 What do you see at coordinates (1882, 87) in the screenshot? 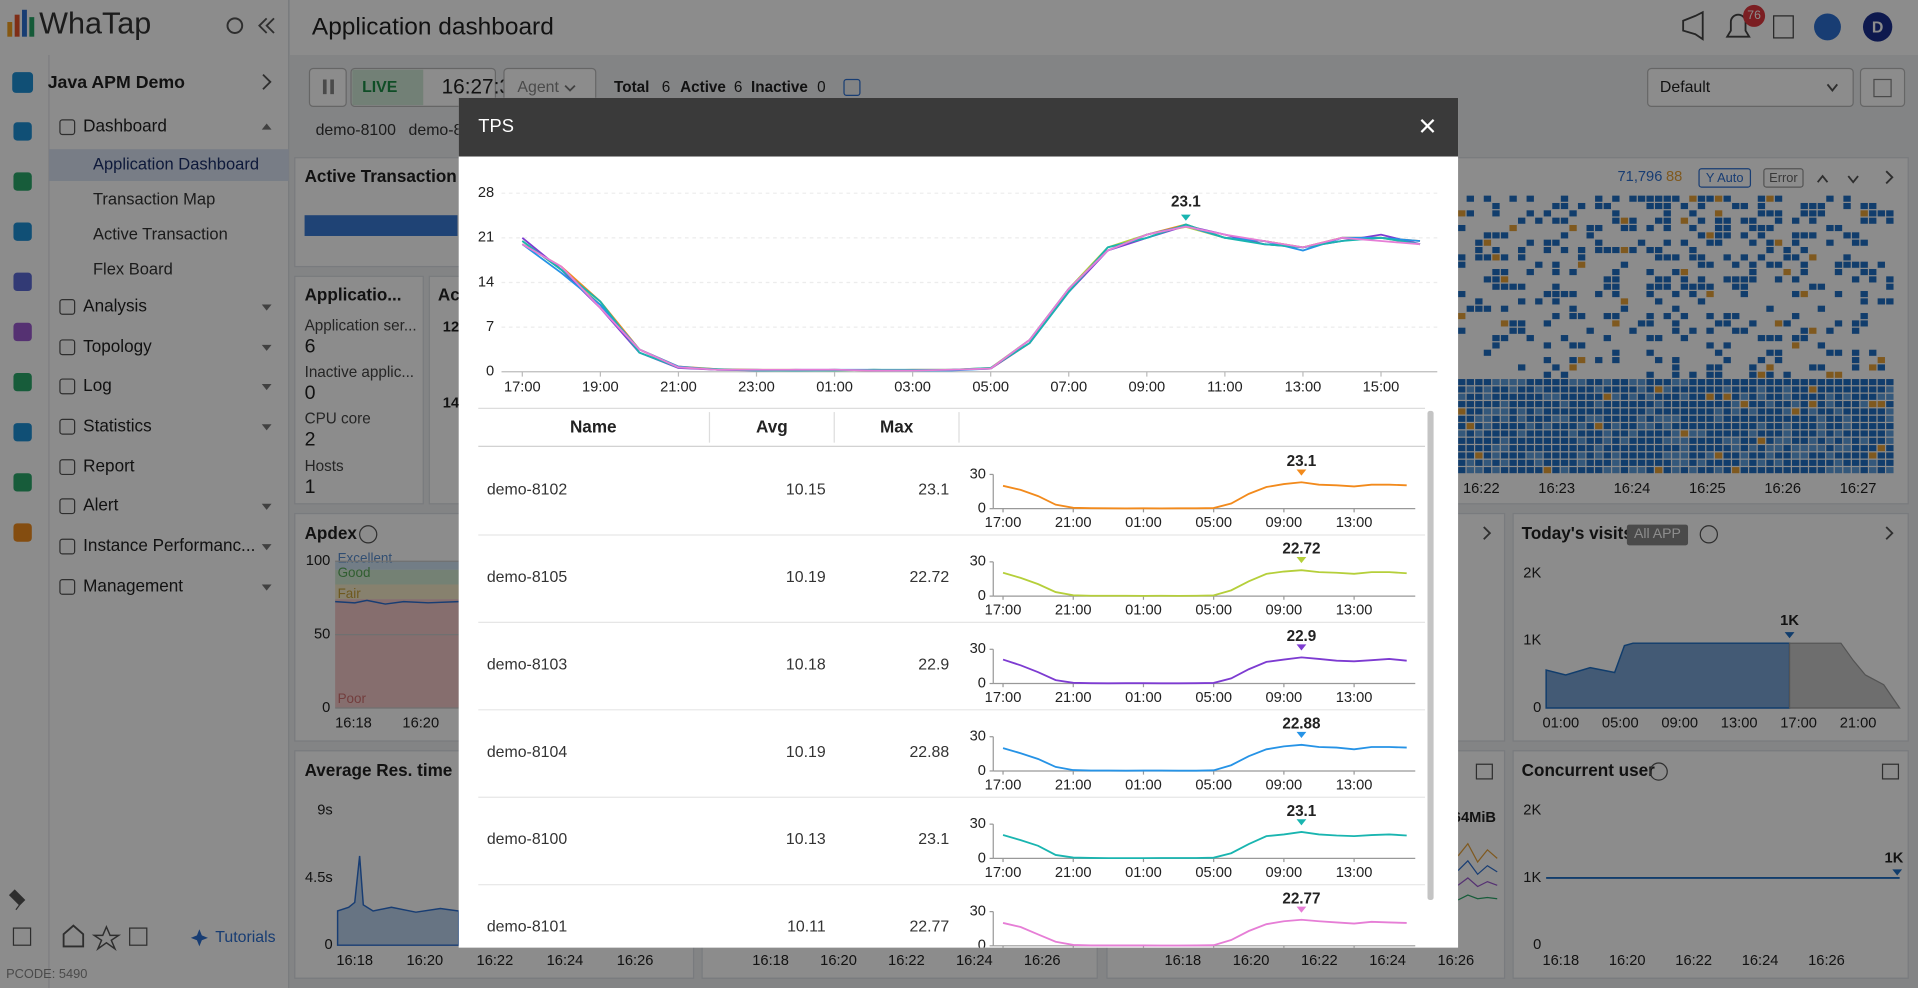
I see `save-button` at bounding box center [1882, 87].